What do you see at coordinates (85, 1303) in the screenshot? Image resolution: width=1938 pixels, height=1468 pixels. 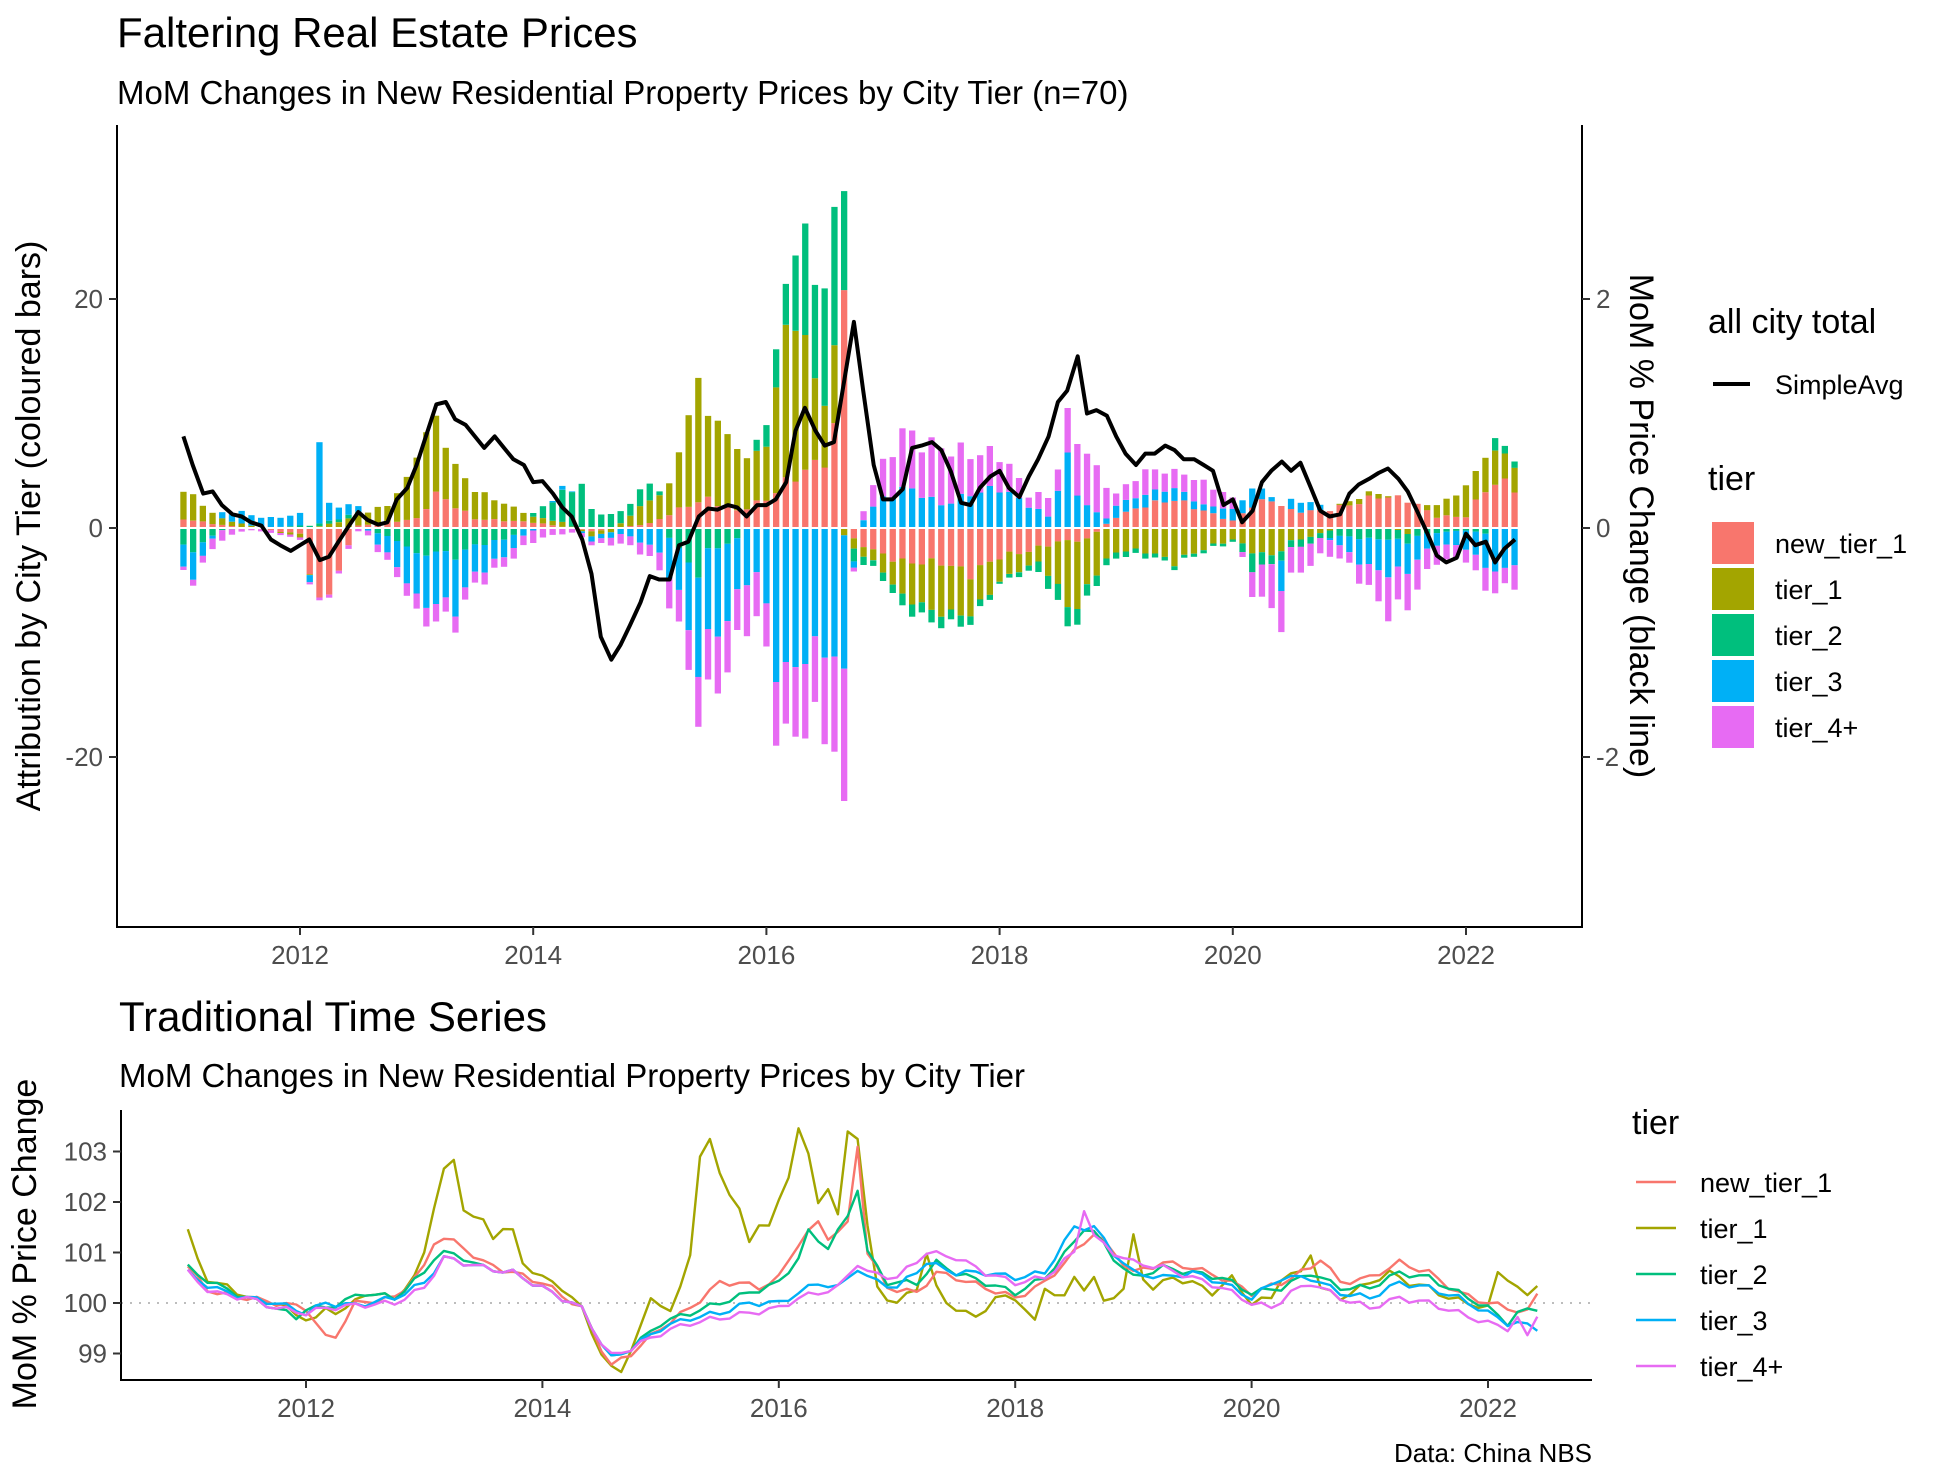 I see `y-tick-label: 100` at bounding box center [85, 1303].